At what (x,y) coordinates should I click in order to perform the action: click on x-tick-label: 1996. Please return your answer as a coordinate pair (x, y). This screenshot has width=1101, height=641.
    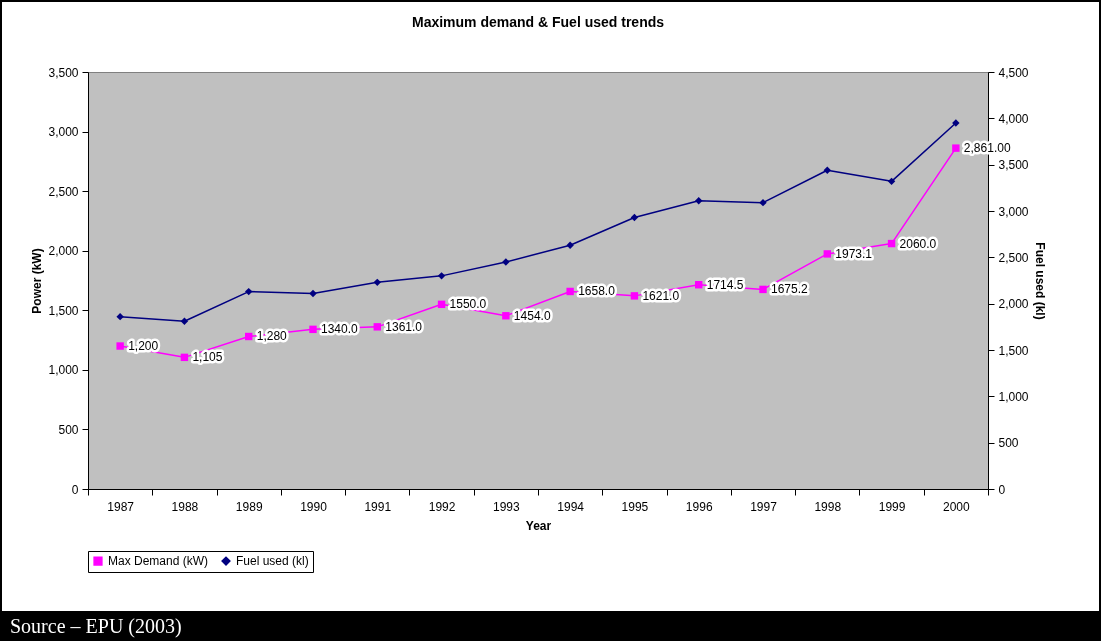
    Looking at the image, I should click on (699, 506).